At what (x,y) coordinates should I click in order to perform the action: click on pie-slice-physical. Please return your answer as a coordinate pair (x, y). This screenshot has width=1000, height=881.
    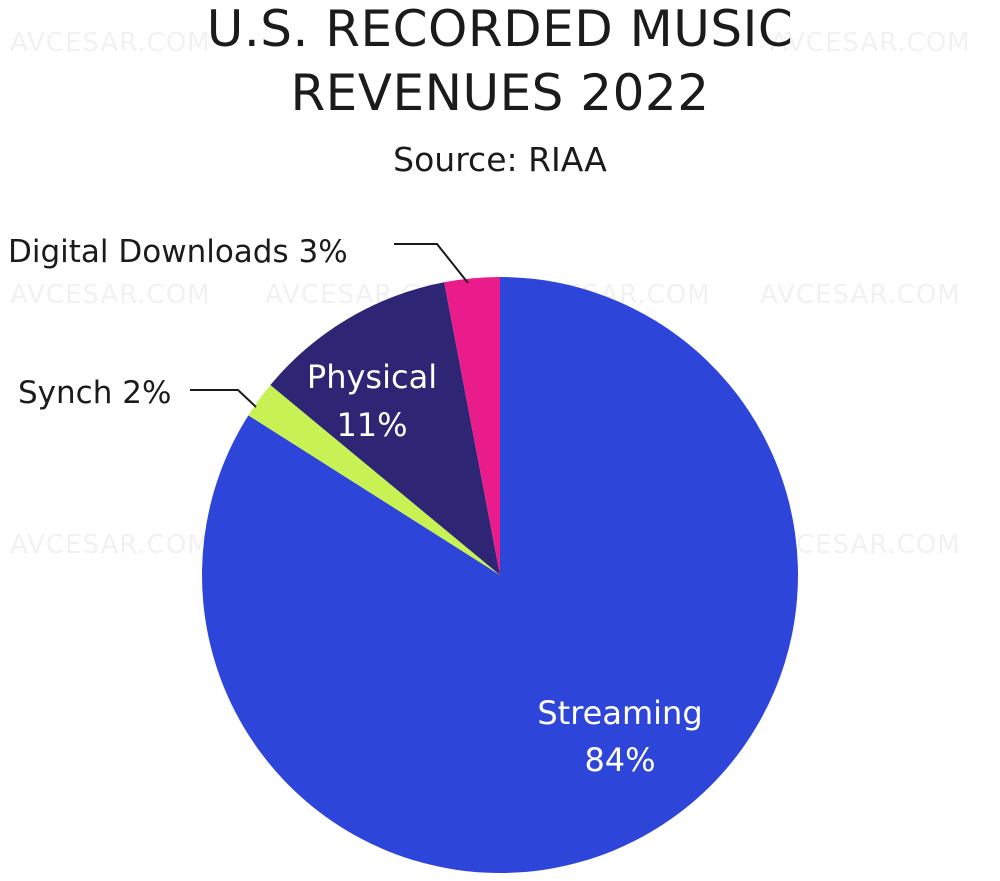
    Looking at the image, I should click on (385, 428).